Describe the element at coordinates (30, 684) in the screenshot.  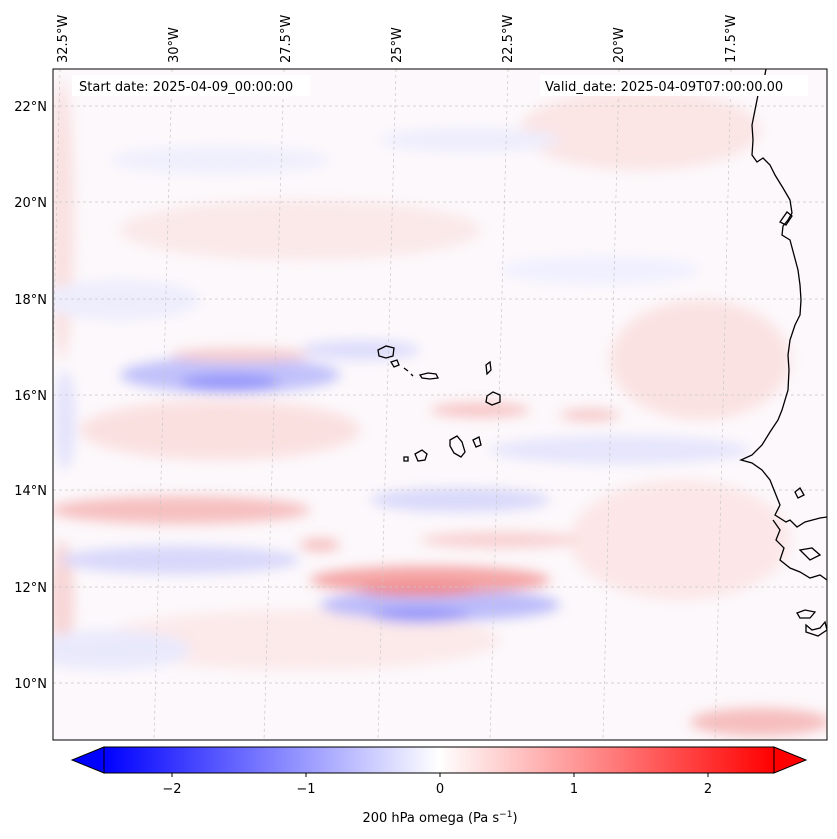
I see `lat-label: 10°N` at that location.